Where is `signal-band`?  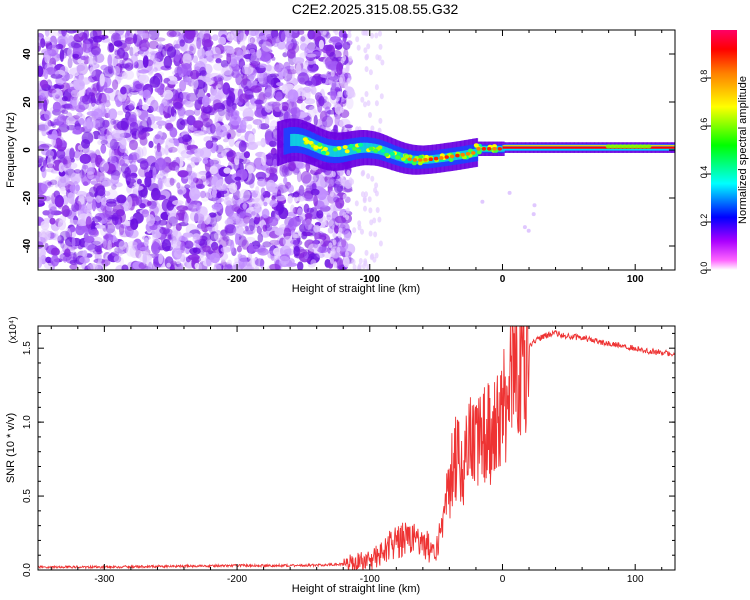
signal-band is located at coordinates (289, 140).